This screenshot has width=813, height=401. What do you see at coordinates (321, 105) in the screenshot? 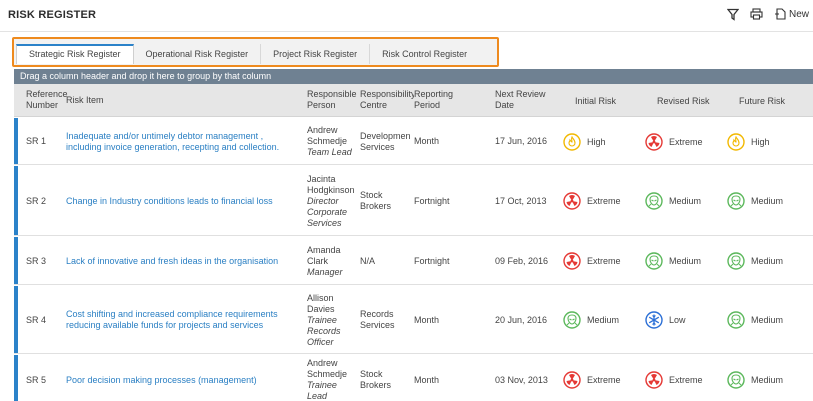
I see `column-header-text: Person` at bounding box center [321, 105].